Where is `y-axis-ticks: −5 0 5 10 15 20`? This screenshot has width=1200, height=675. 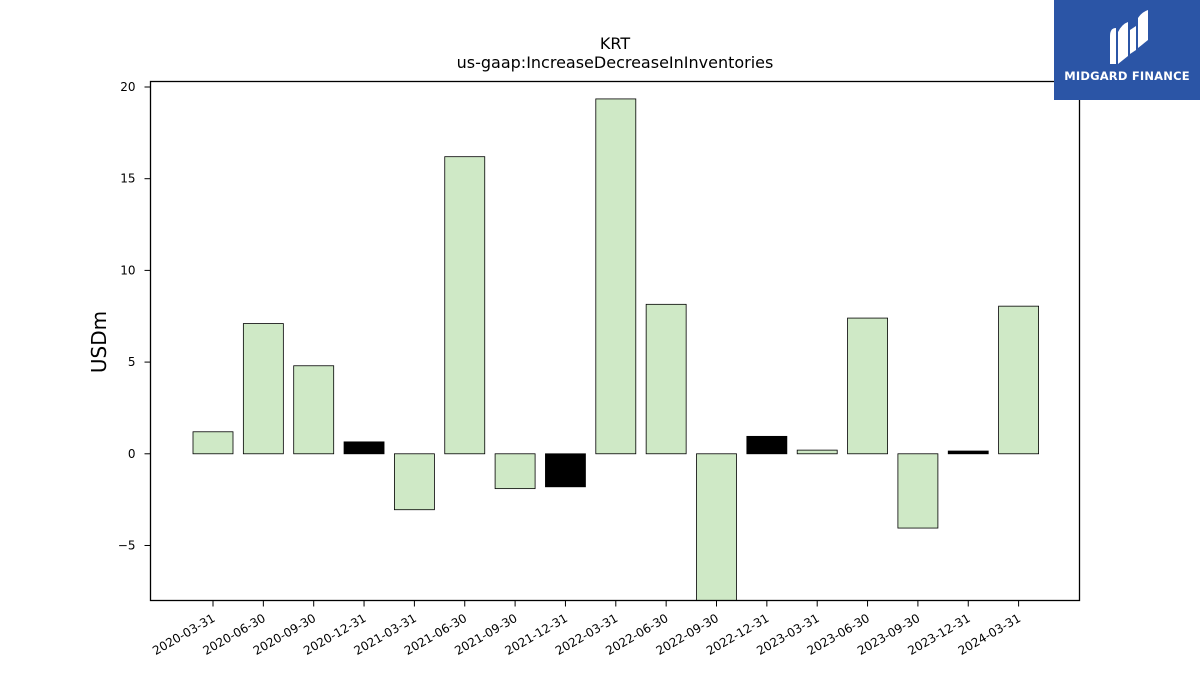 y-axis-ticks: −5 0 5 10 15 20 is located at coordinates (134, 316).